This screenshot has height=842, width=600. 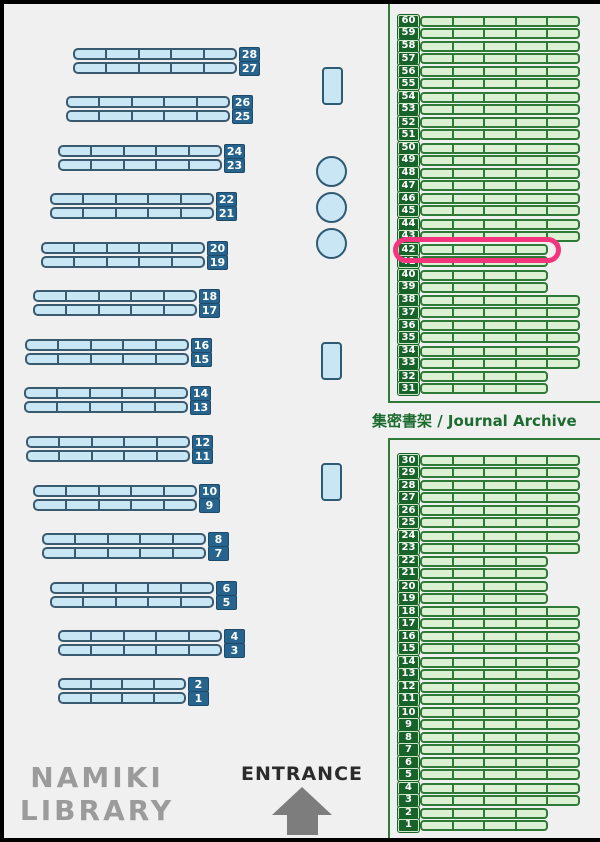 What do you see at coordinates (198, 698) in the screenshot?
I see `bookshelf-tag-1: 1` at bounding box center [198, 698].